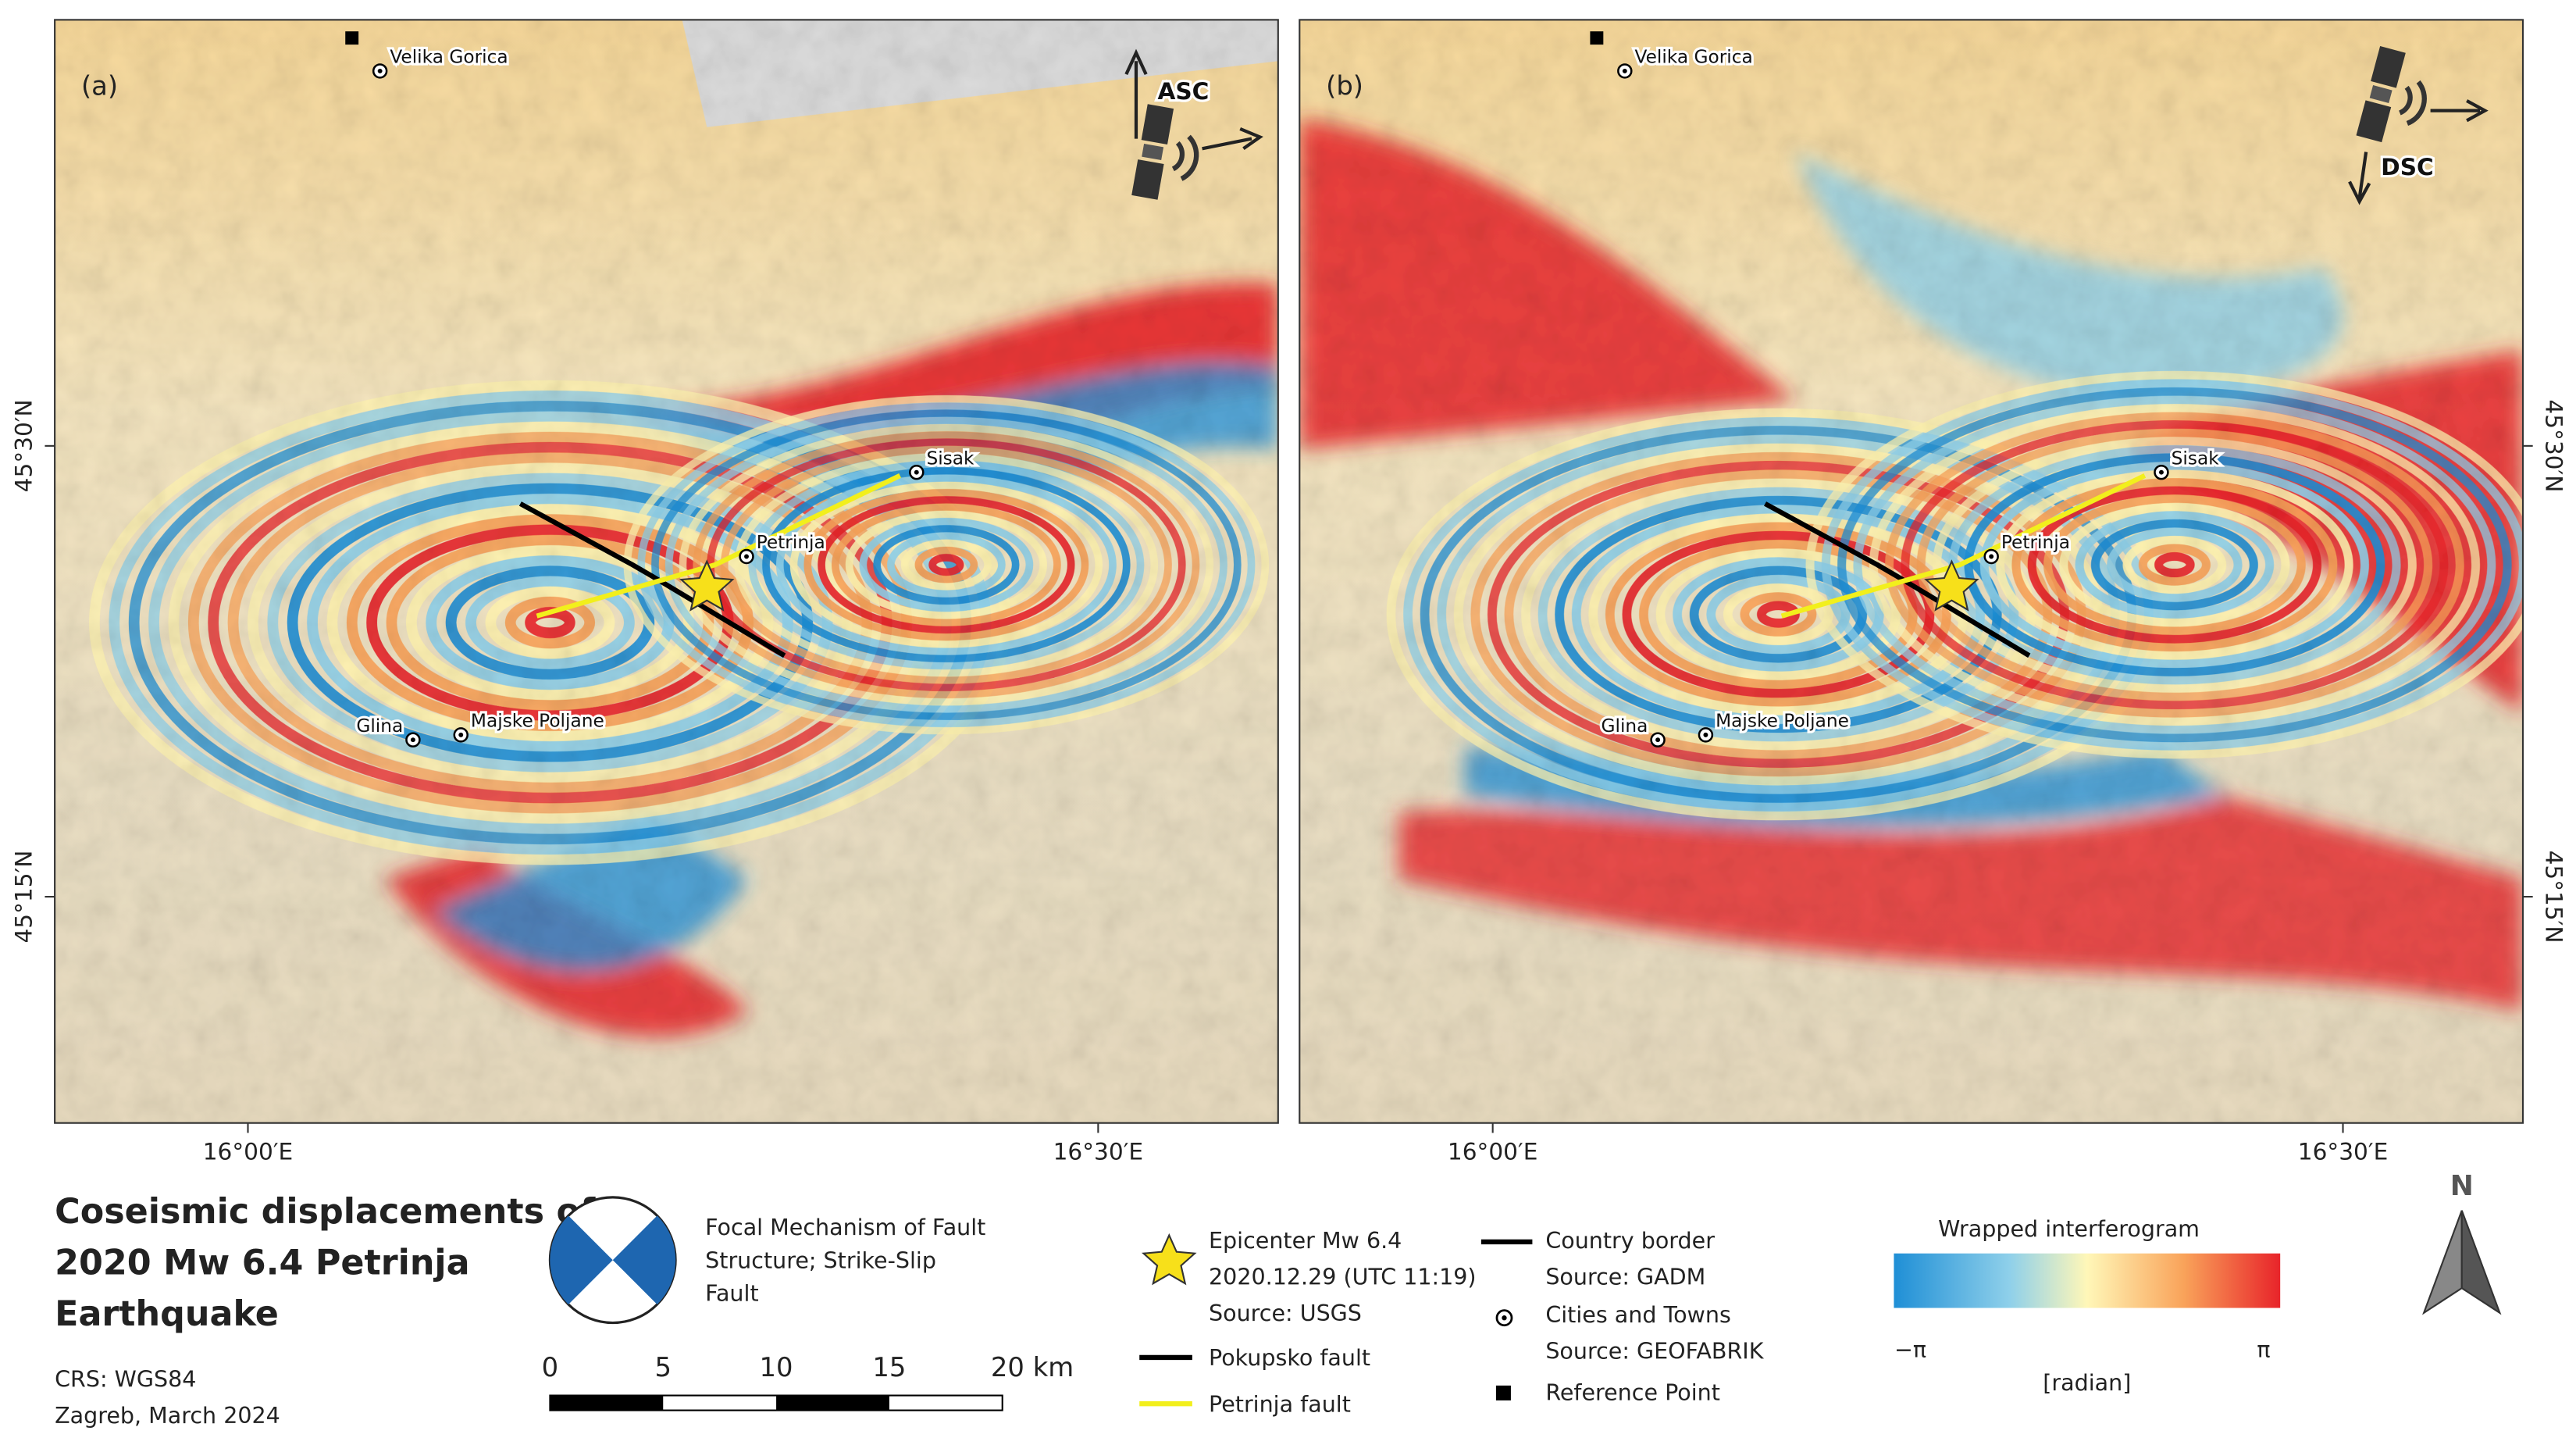  Describe the element at coordinates (2407, 167) in the screenshot. I see `orbit-label: DSC` at that location.